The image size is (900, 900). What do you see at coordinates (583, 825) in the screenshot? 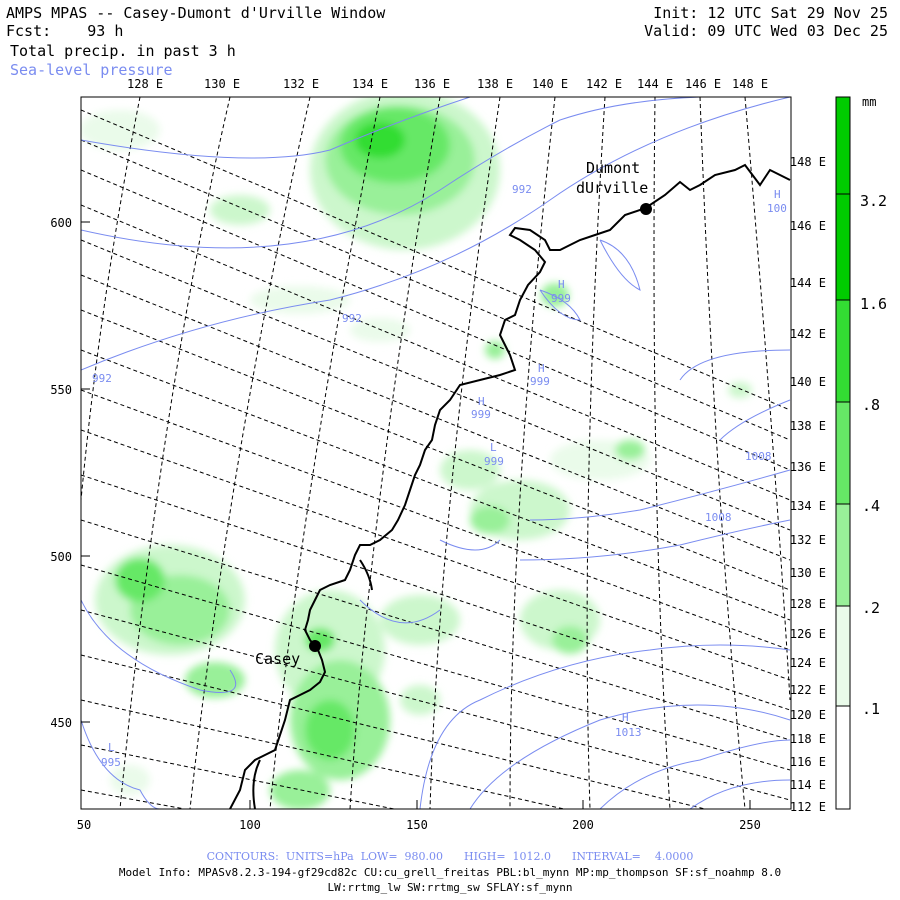
I see `x-label: 200` at bounding box center [583, 825].